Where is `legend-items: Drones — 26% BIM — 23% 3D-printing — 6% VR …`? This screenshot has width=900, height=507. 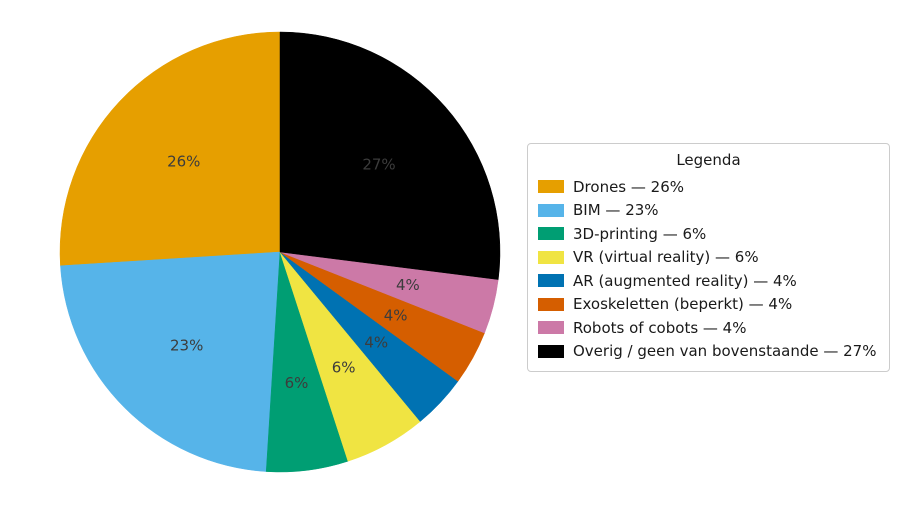 legend-items: Drones — 26% BIM — 23% 3D-printing — 6% VR … is located at coordinates (708, 269).